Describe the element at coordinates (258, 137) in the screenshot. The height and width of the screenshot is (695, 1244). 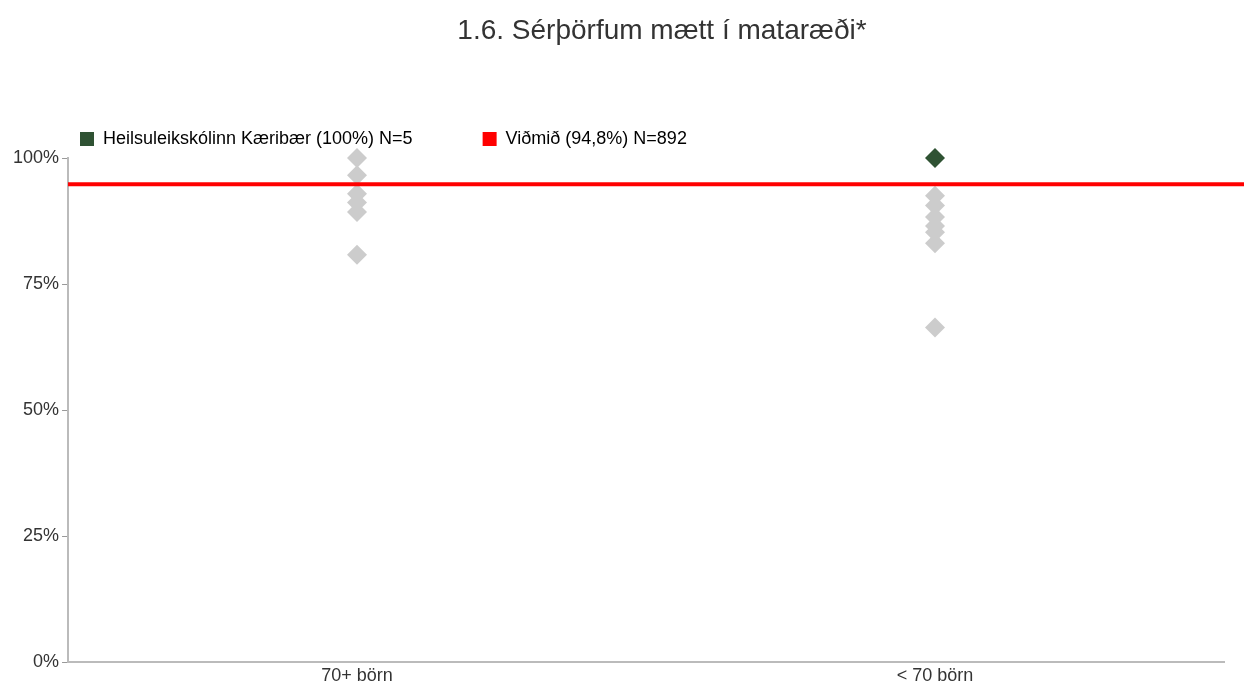
I see `legend-label: Heilsuleikskólinn Kæribær (100%) N=5` at that location.